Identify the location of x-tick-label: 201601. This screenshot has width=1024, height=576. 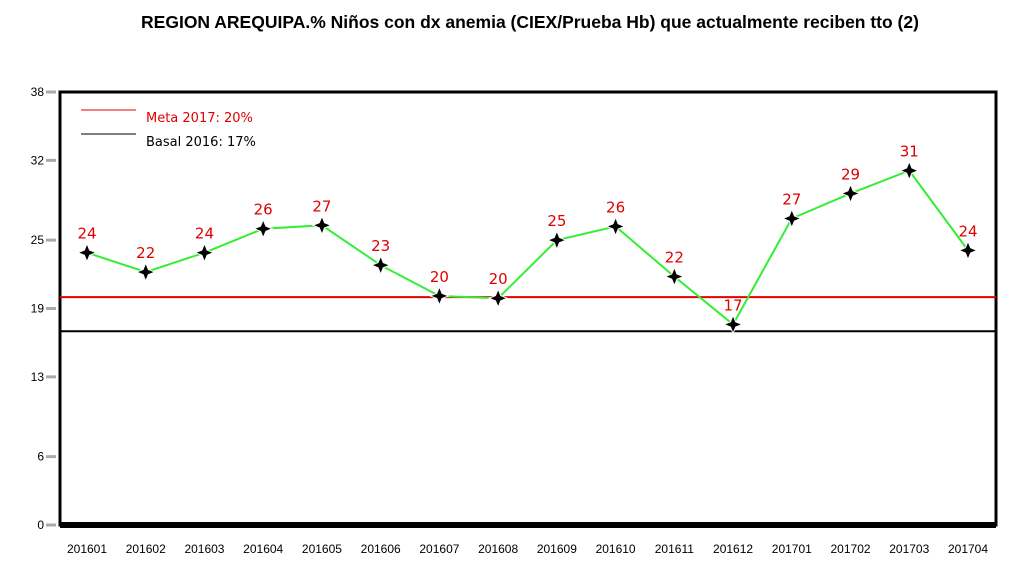
(87, 549).